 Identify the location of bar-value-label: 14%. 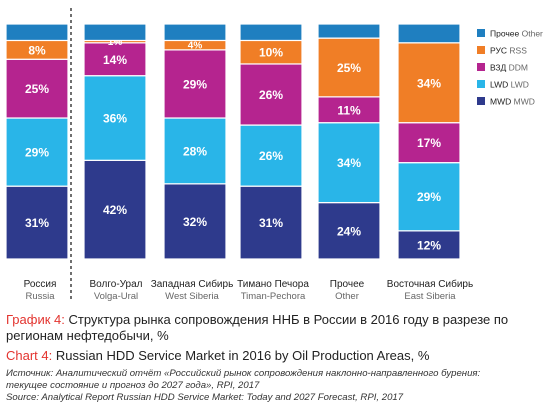
(115, 60).